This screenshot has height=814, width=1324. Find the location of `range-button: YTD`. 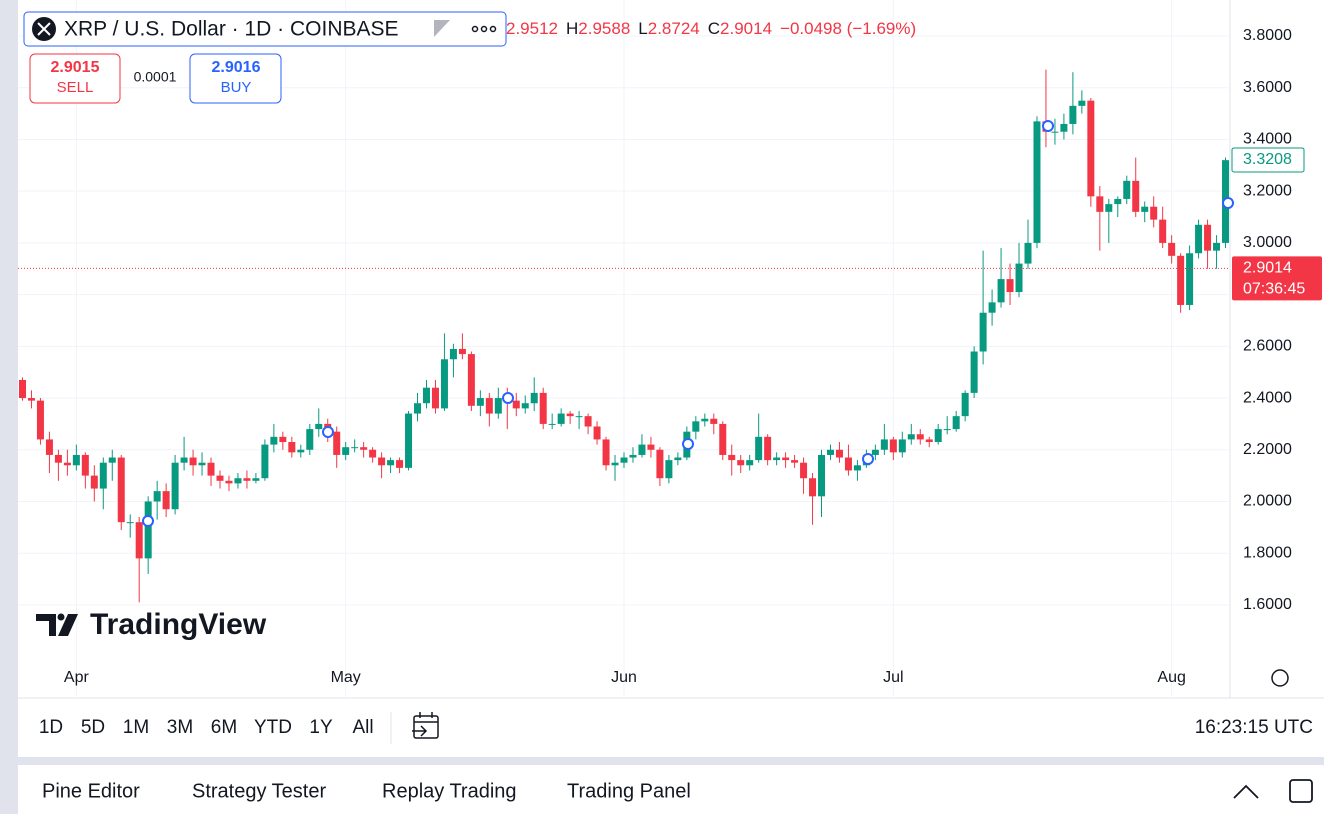

range-button: YTD is located at coordinates (273, 727).